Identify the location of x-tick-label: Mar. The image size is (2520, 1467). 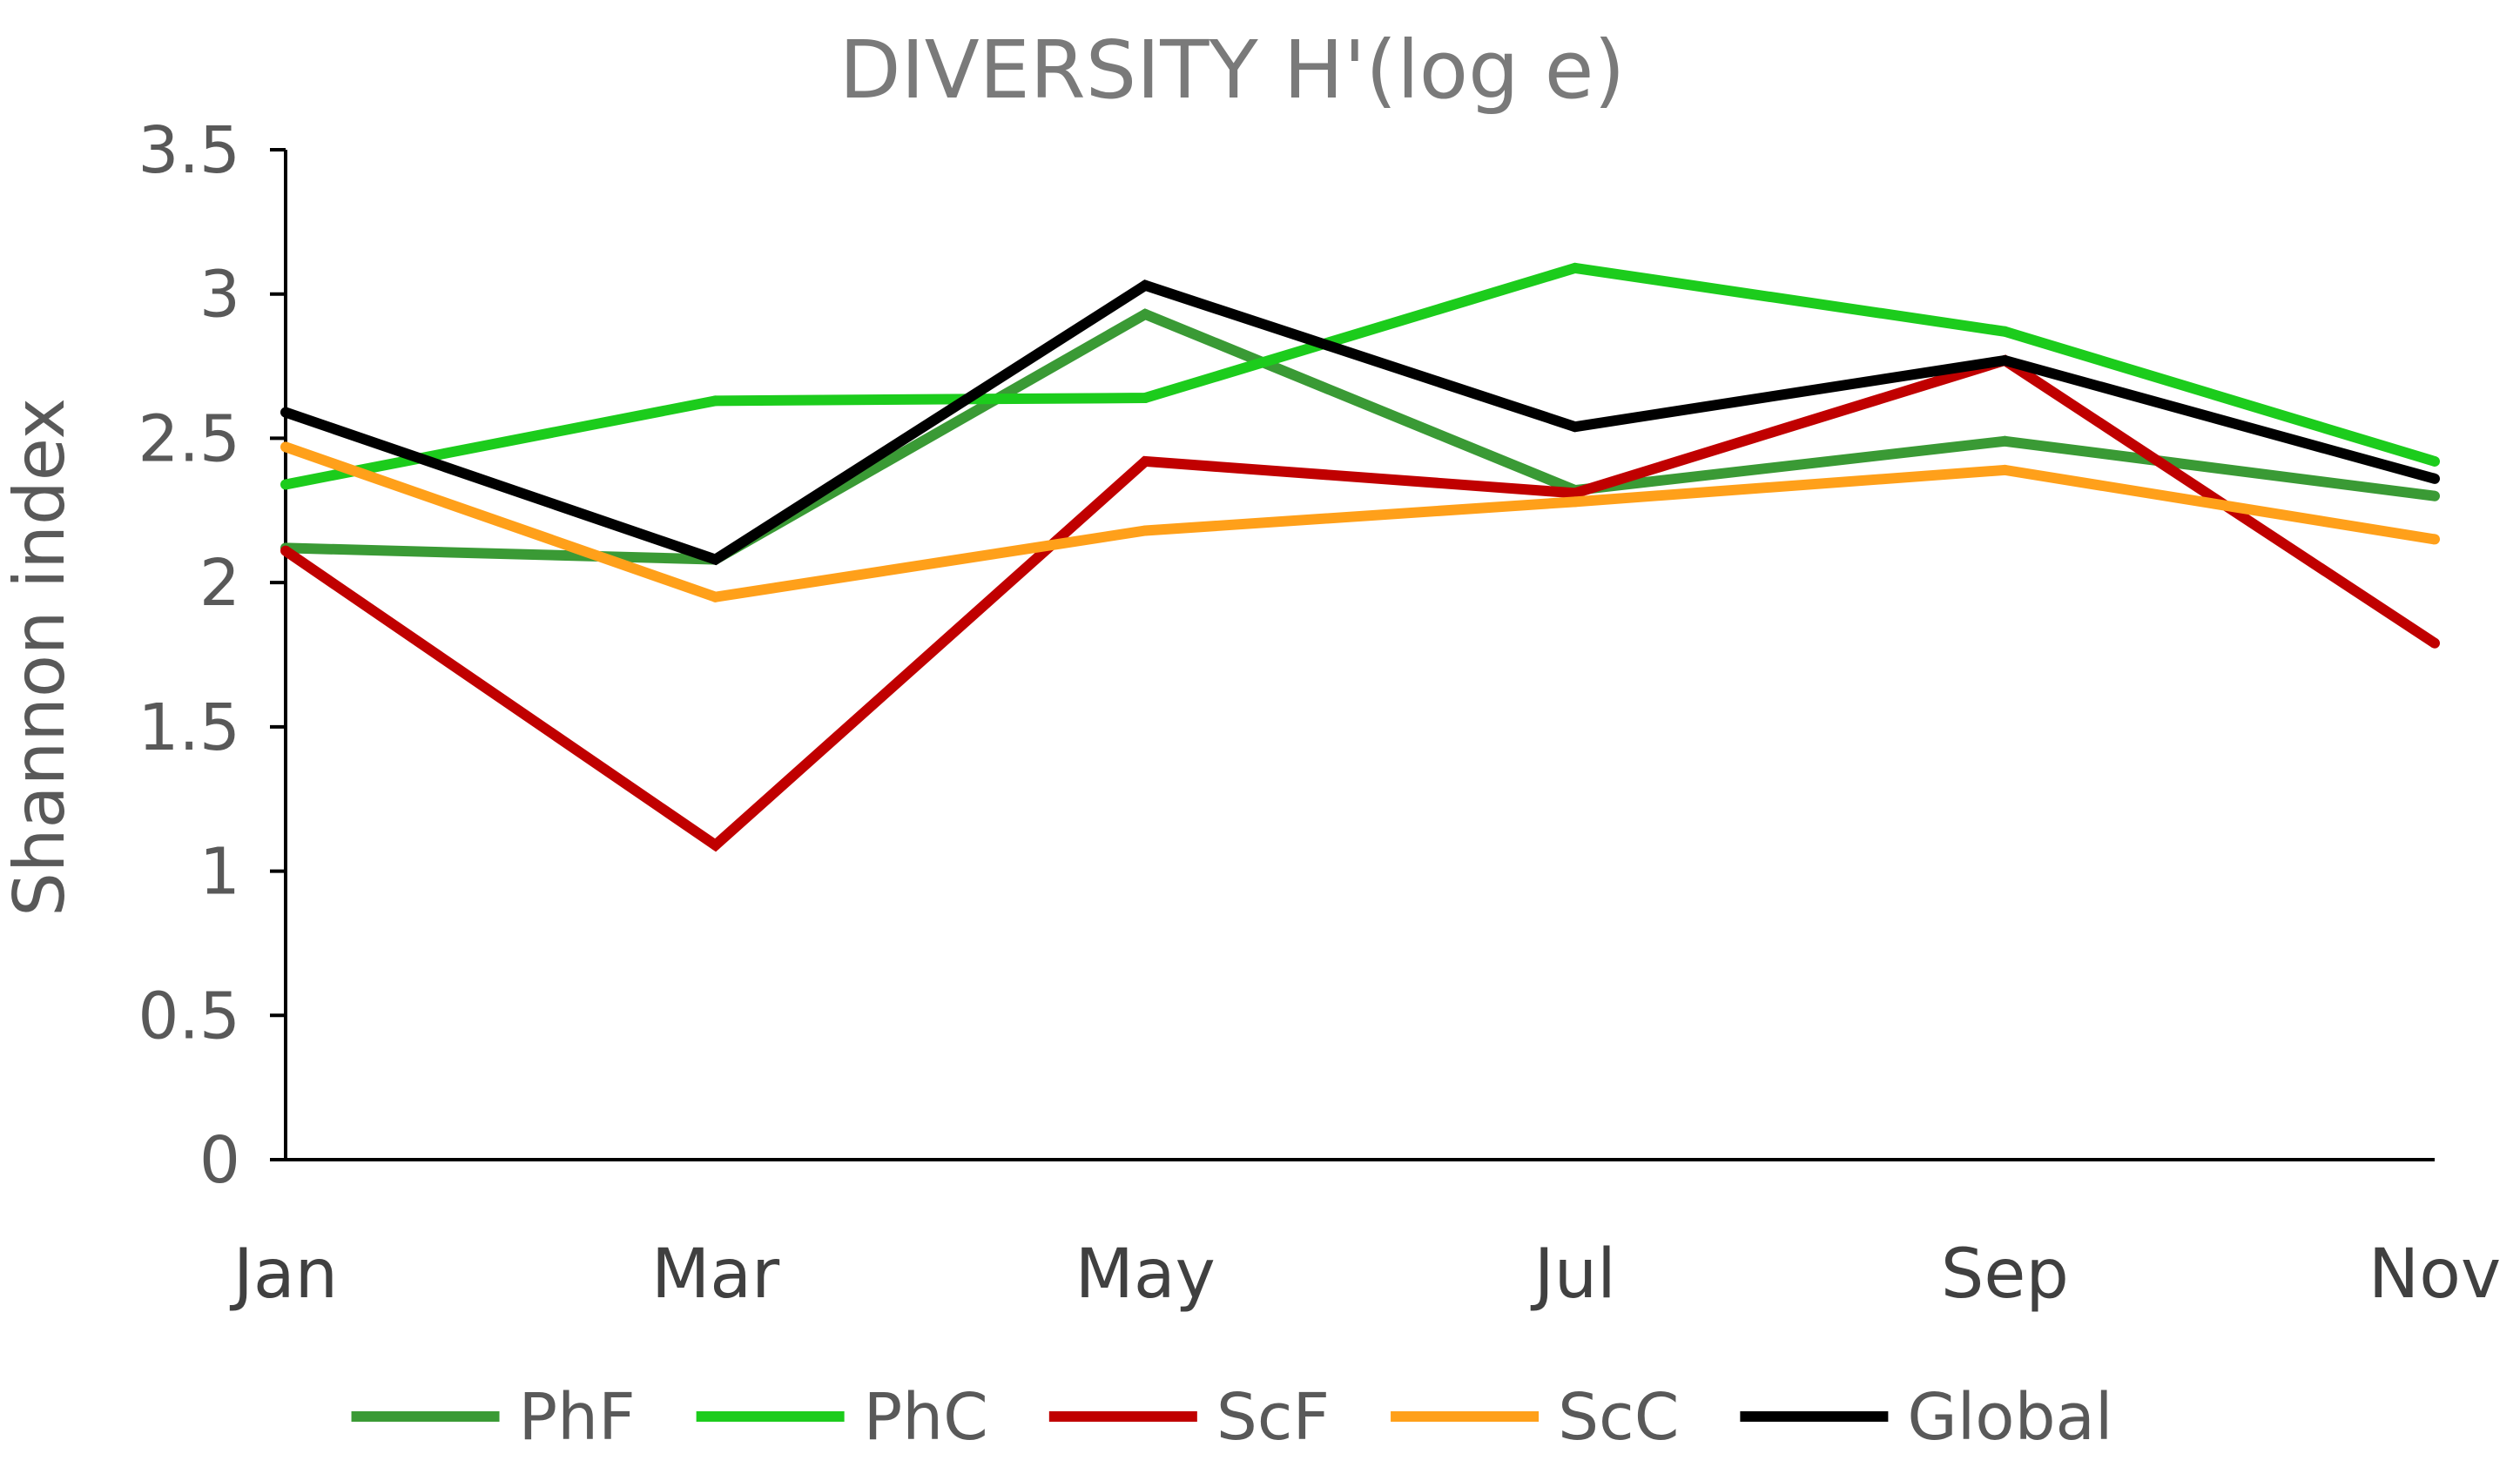
(715, 1275).